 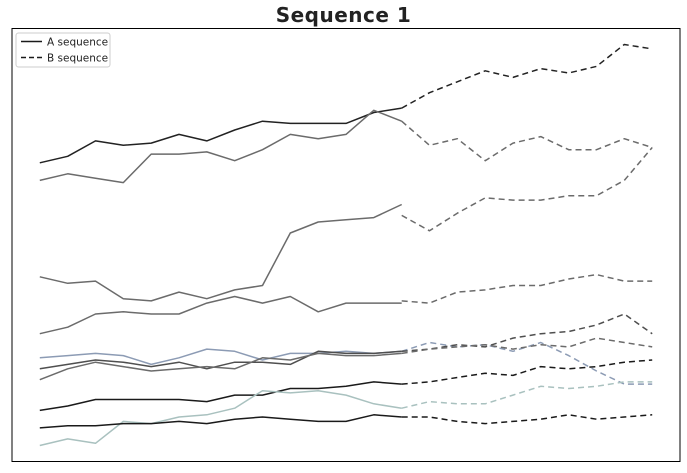 What do you see at coordinates (220, 135) in the screenshot?
I see `series-1-a-sequence-line` at bounding box center [220, 135].